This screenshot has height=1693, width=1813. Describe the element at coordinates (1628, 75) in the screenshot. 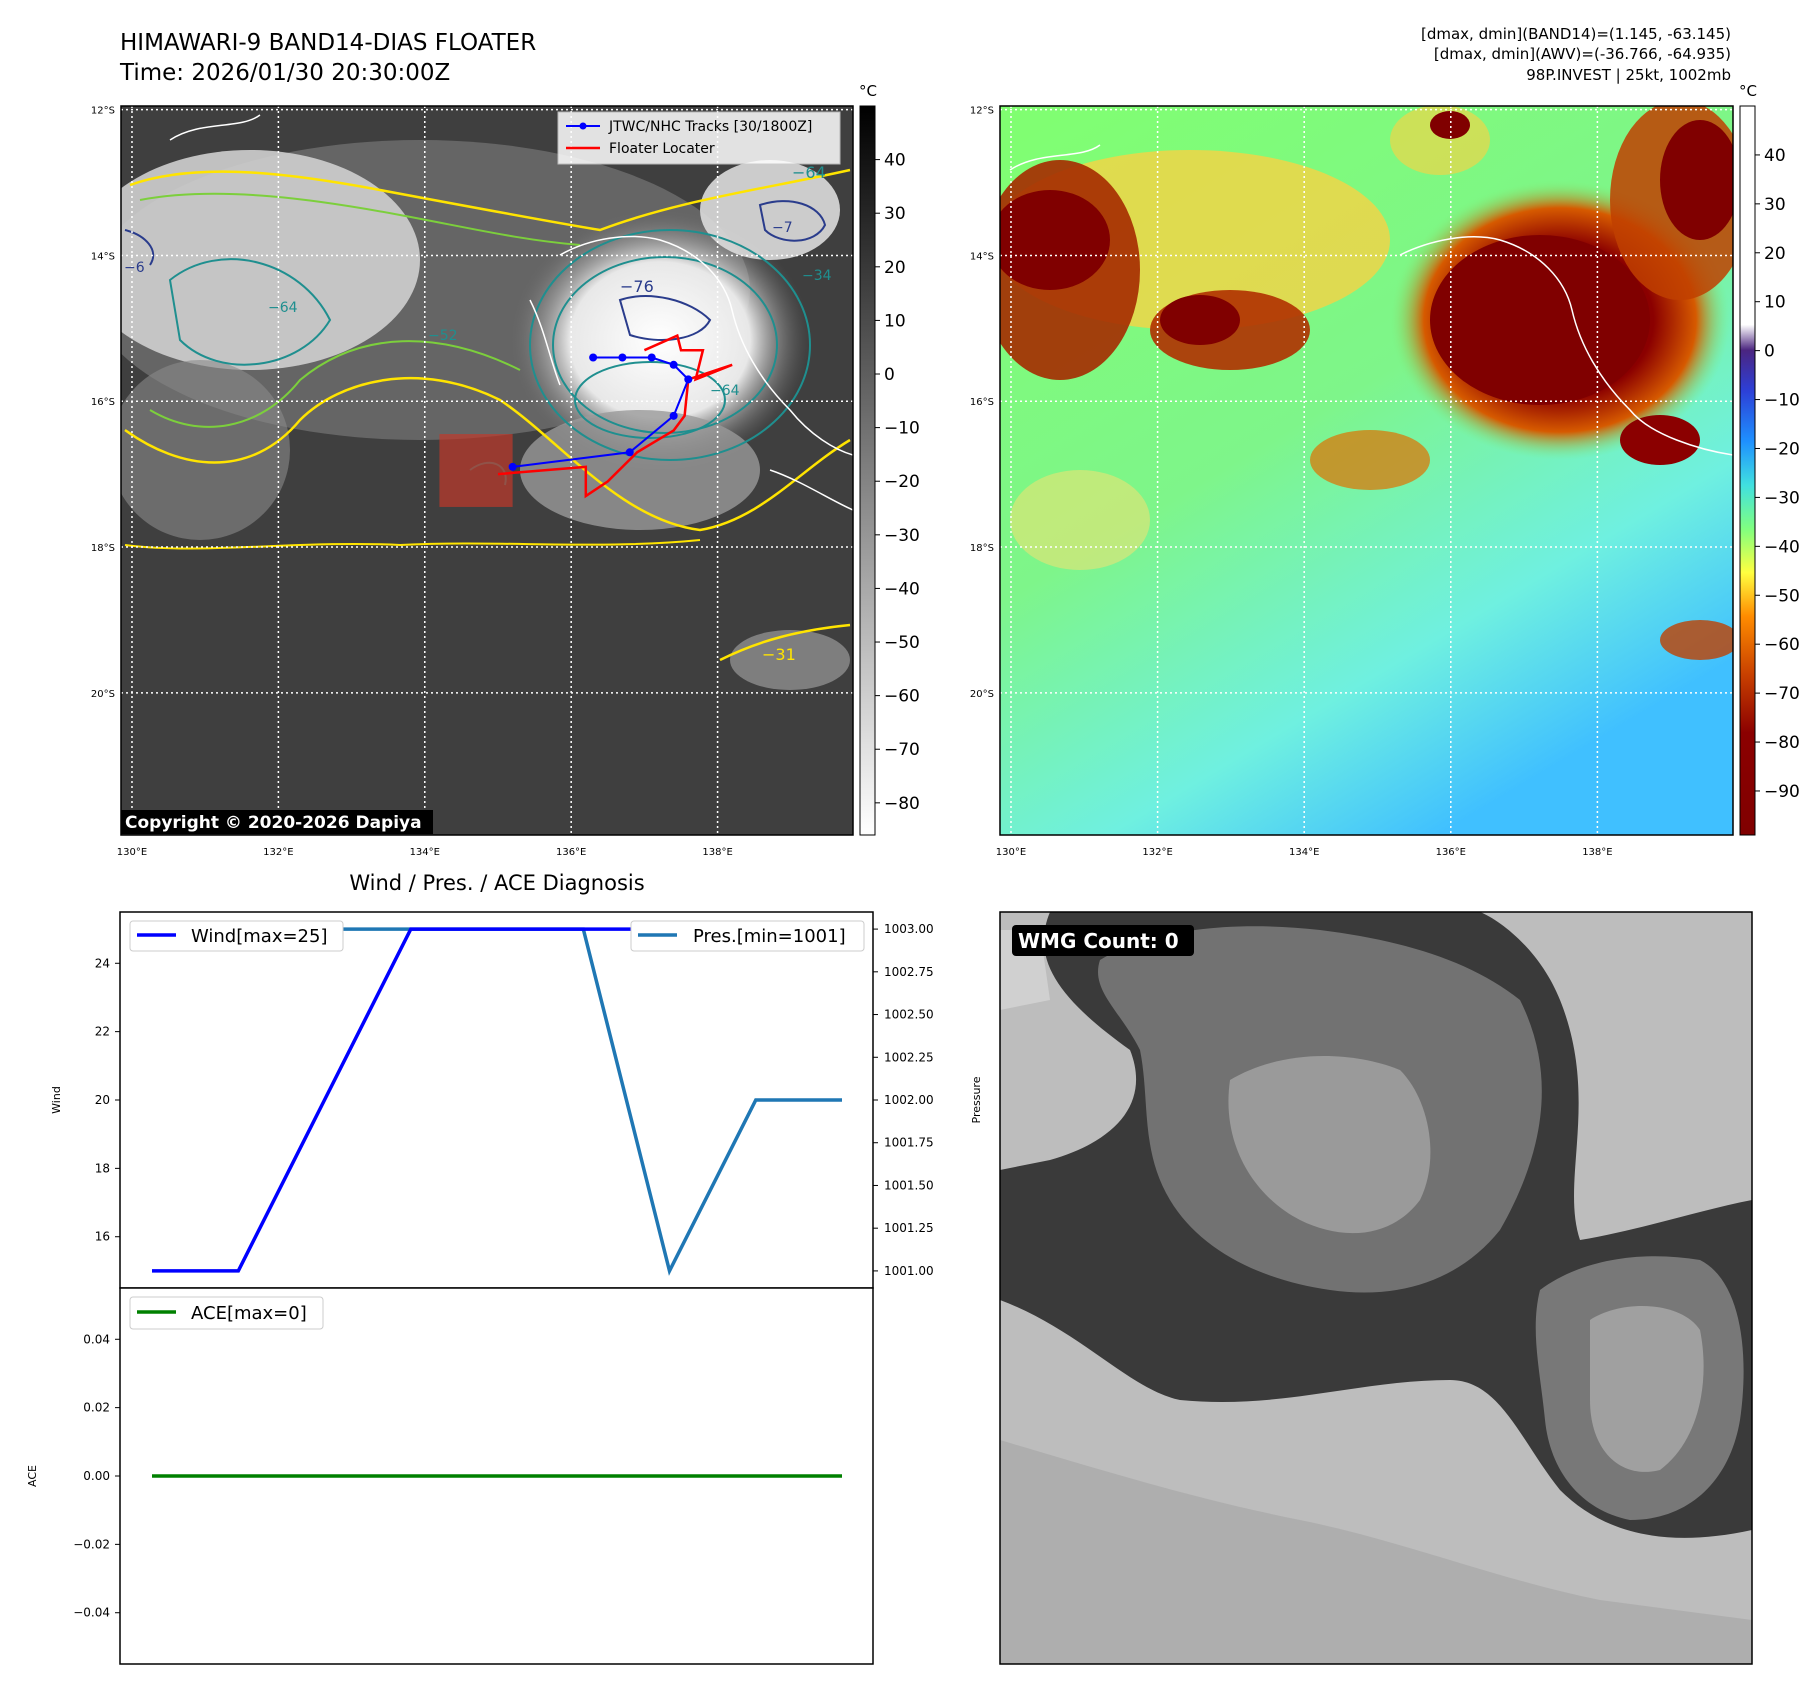

I see `info-storm-status: 98P.INVEST | 25kt, 1002mb` at that location.